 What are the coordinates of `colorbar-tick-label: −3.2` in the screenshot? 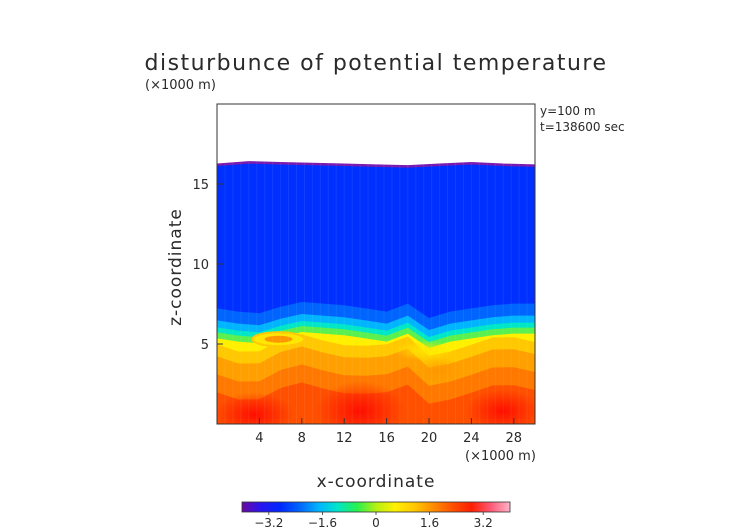 It's located at (268, 523).